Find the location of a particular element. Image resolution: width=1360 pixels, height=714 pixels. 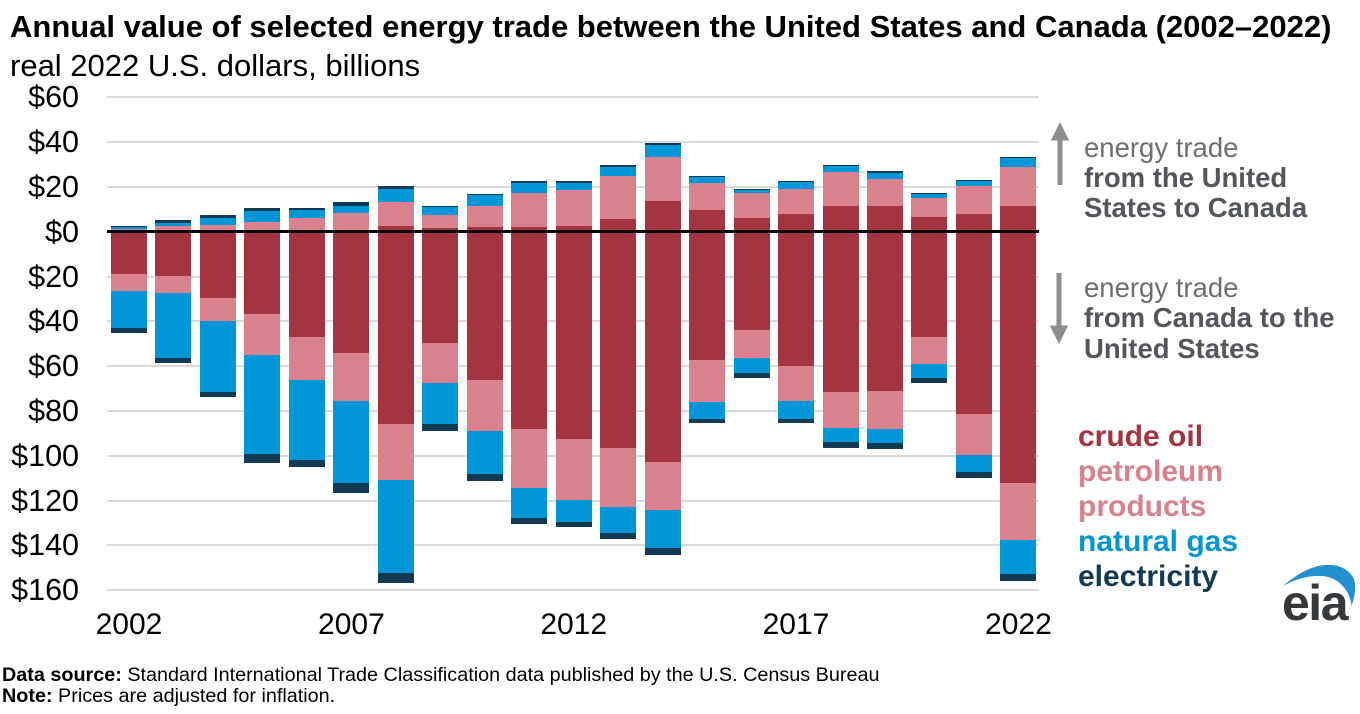

svg-text: eia is located at coordinates (1316, 600).